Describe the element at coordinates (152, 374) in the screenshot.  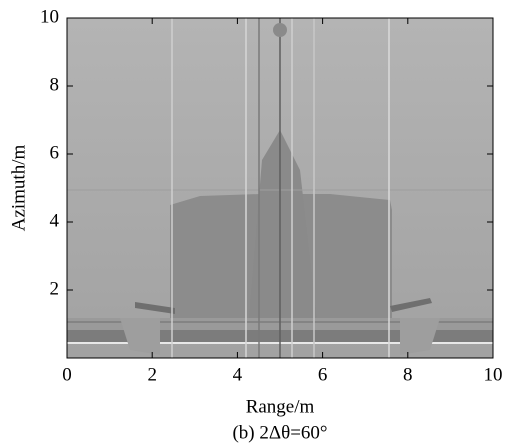
I see `x-tick-label: 2` at that location.